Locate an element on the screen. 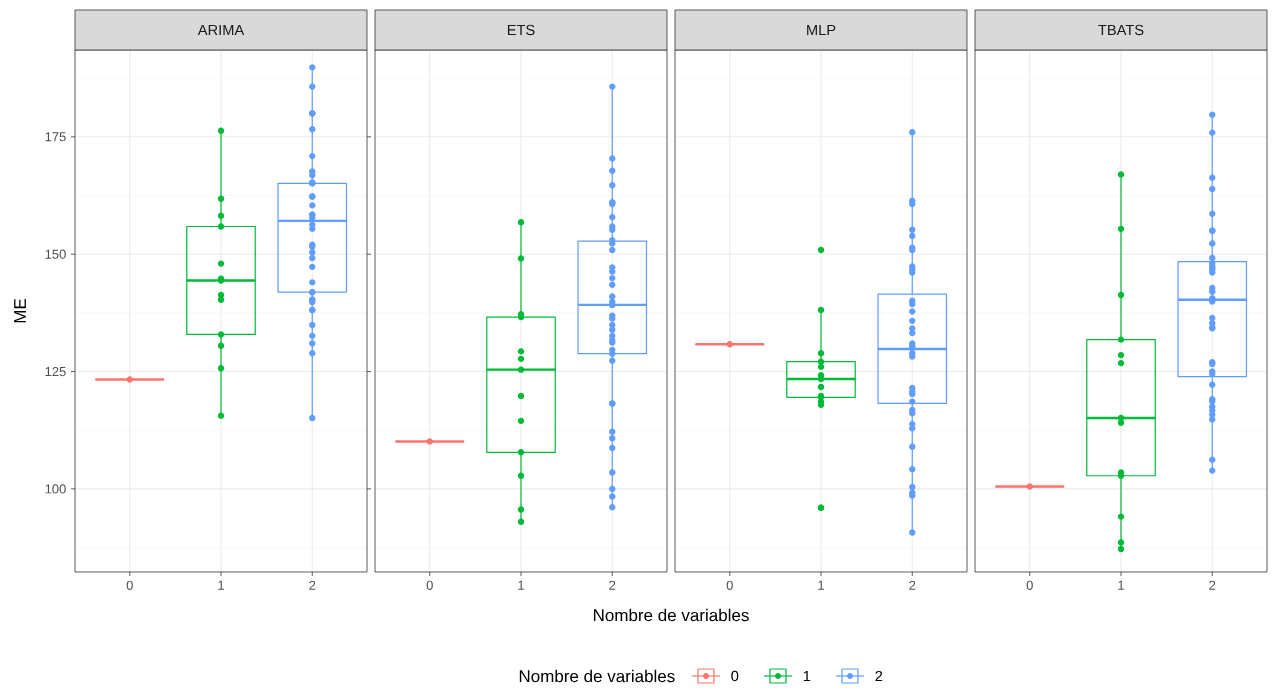  chart-title: ETS is located at coordinates (521, 30).